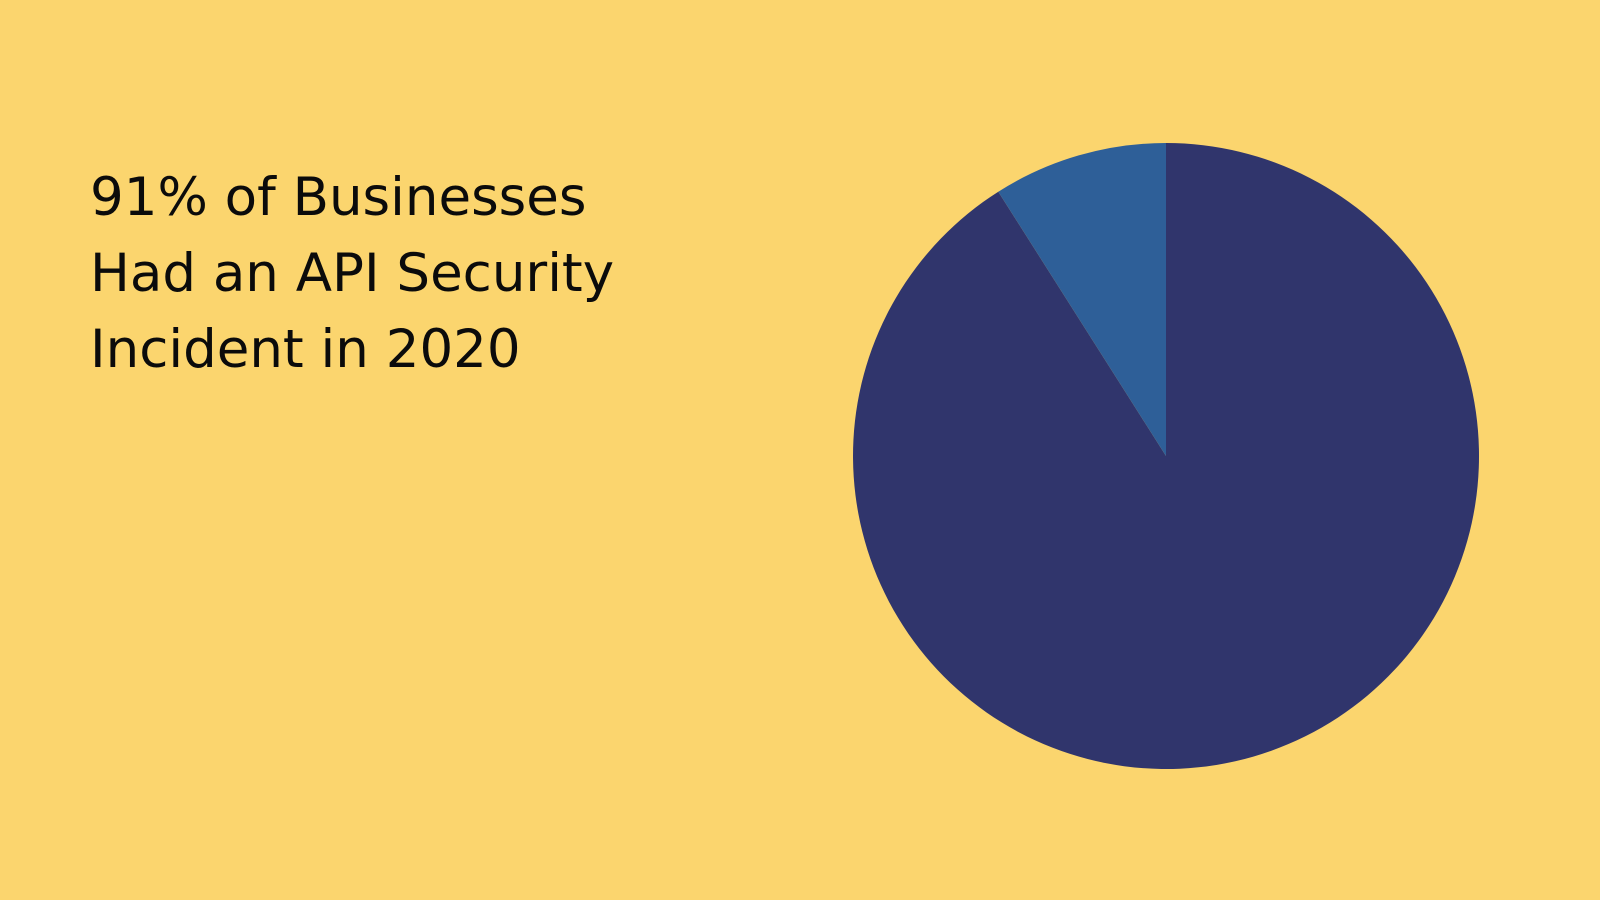 The image size is (1600, 900). What do you see at coordinates (338, 197) in the screenshot?
I see `headline-line-1: 91% of Businesses` at bounding box center [338, 197].